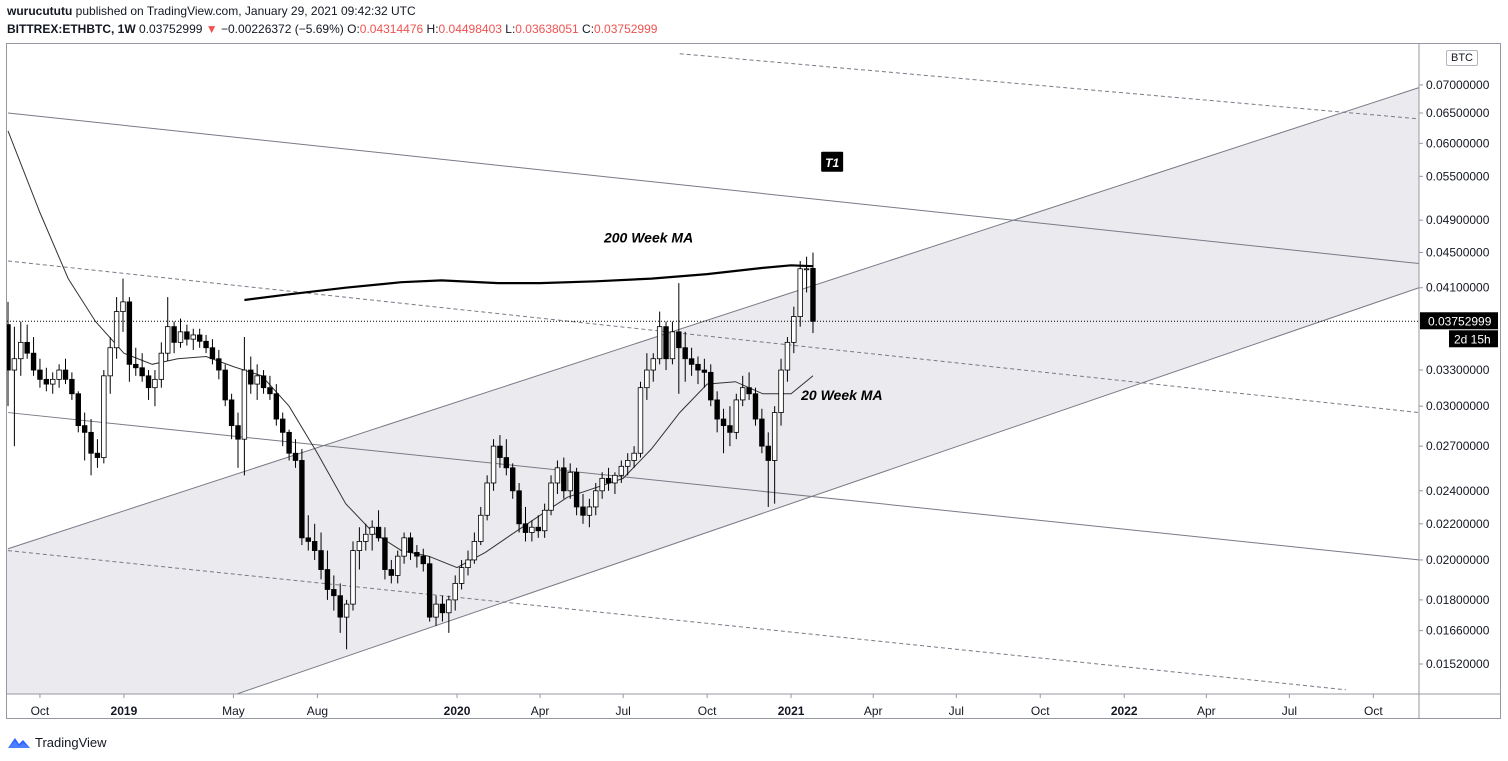 The width and height of the screenshot is (1508, 761). I want to click on price-tick-label: 0.03000000, so click(1458, 406).